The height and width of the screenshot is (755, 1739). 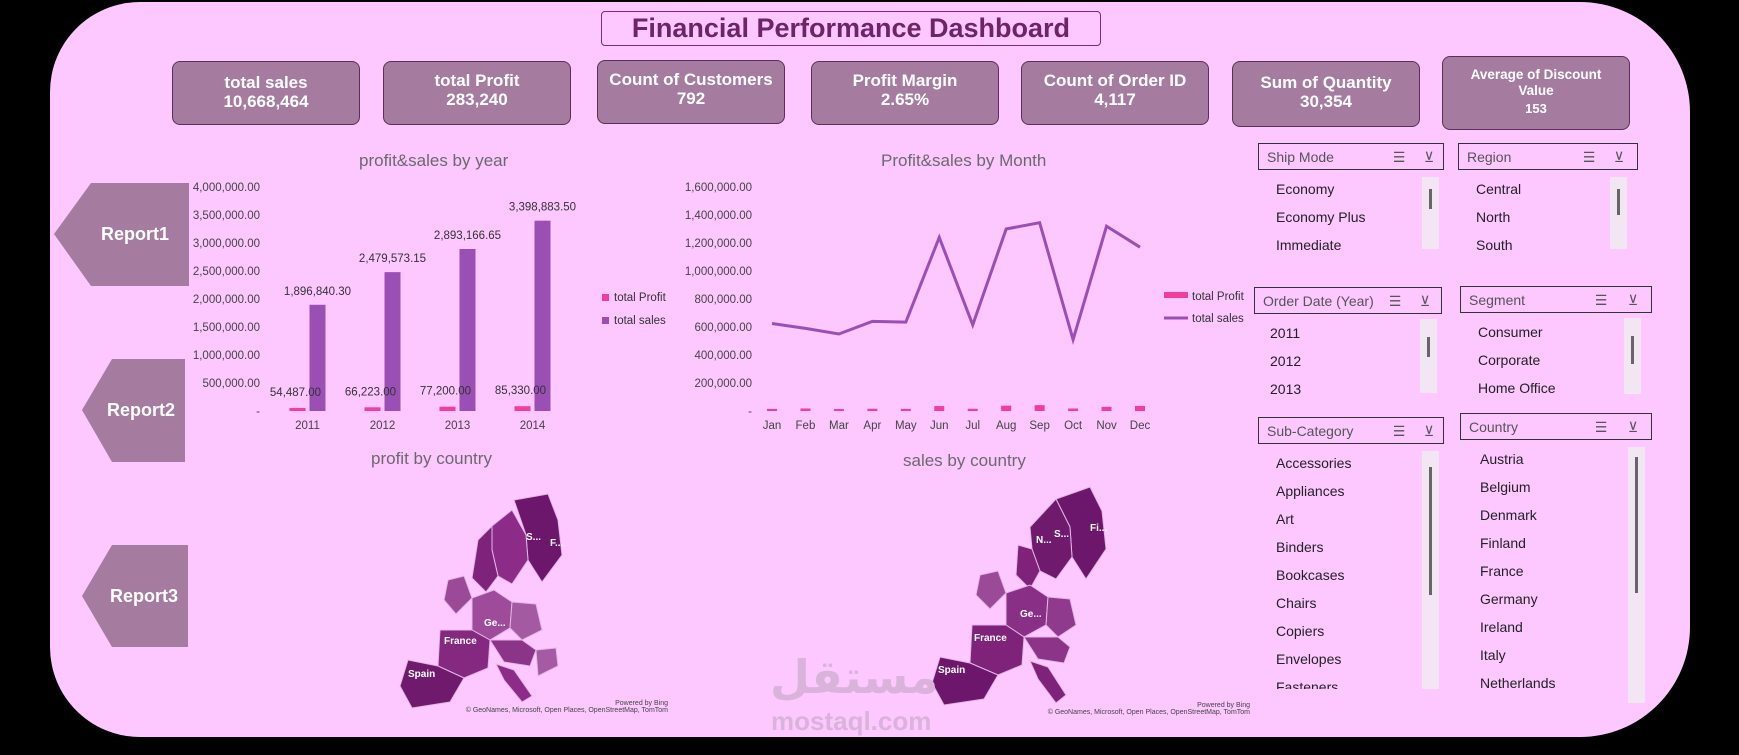 What do you see at coordinates (1286, 389) in the screenshot?
I see `slicer-item: 2013` at bounding box center [1286, 389].